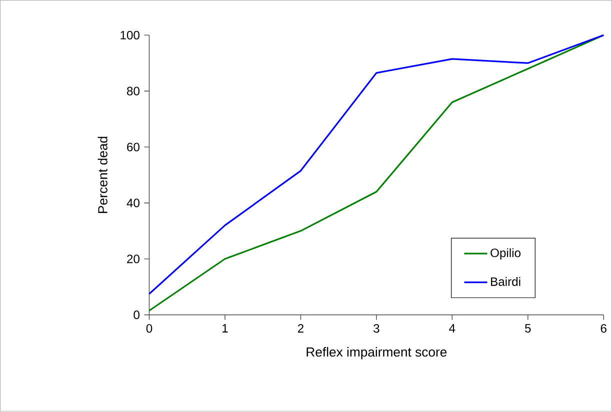 The image size is (612, 412). What do you see at coordinates (133, 147) in the screenshot?
I see `y-tick-label: 60` at bounding box center [133, 147].